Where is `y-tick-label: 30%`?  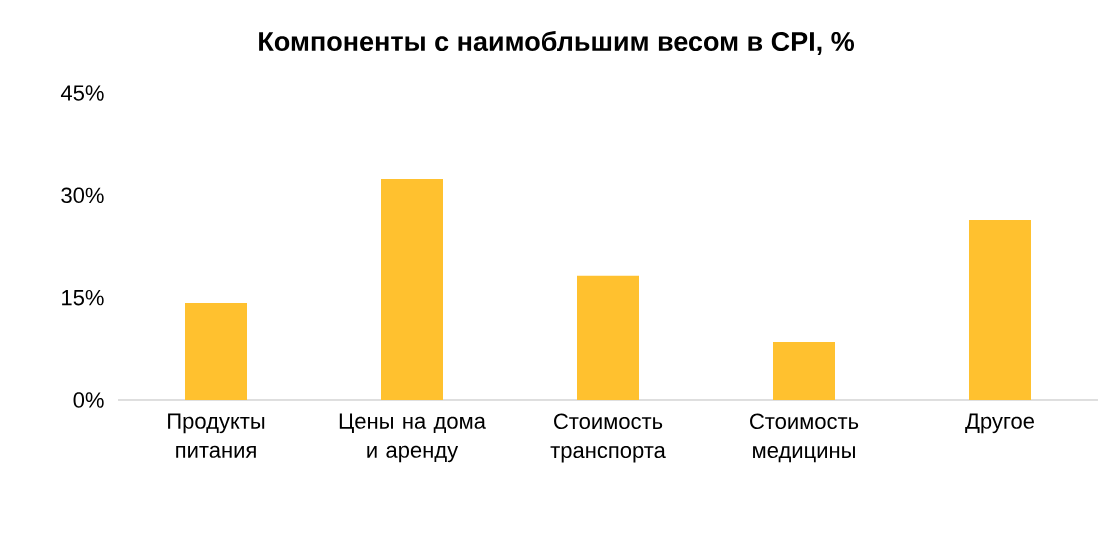 y-tick-label: 30% is located at coordinates (82, 195).